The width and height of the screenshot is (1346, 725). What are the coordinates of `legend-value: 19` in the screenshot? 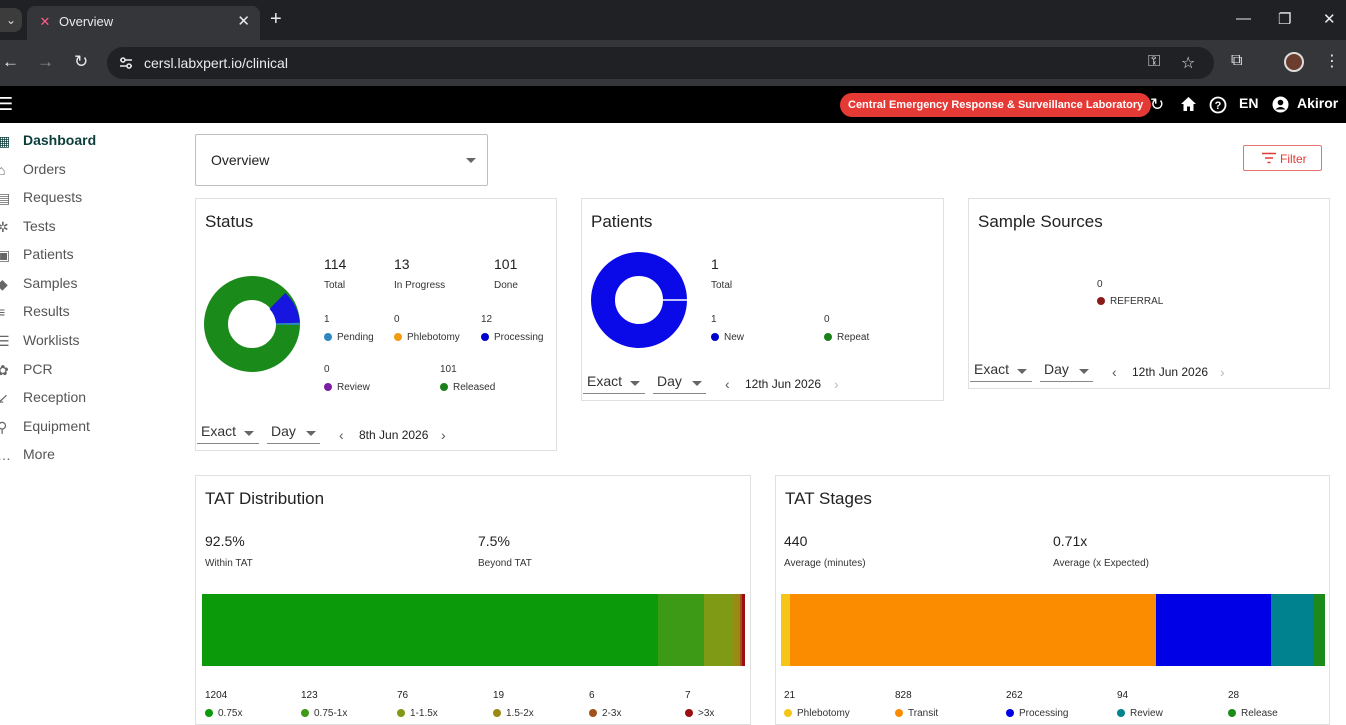 It's located at (499, 695).